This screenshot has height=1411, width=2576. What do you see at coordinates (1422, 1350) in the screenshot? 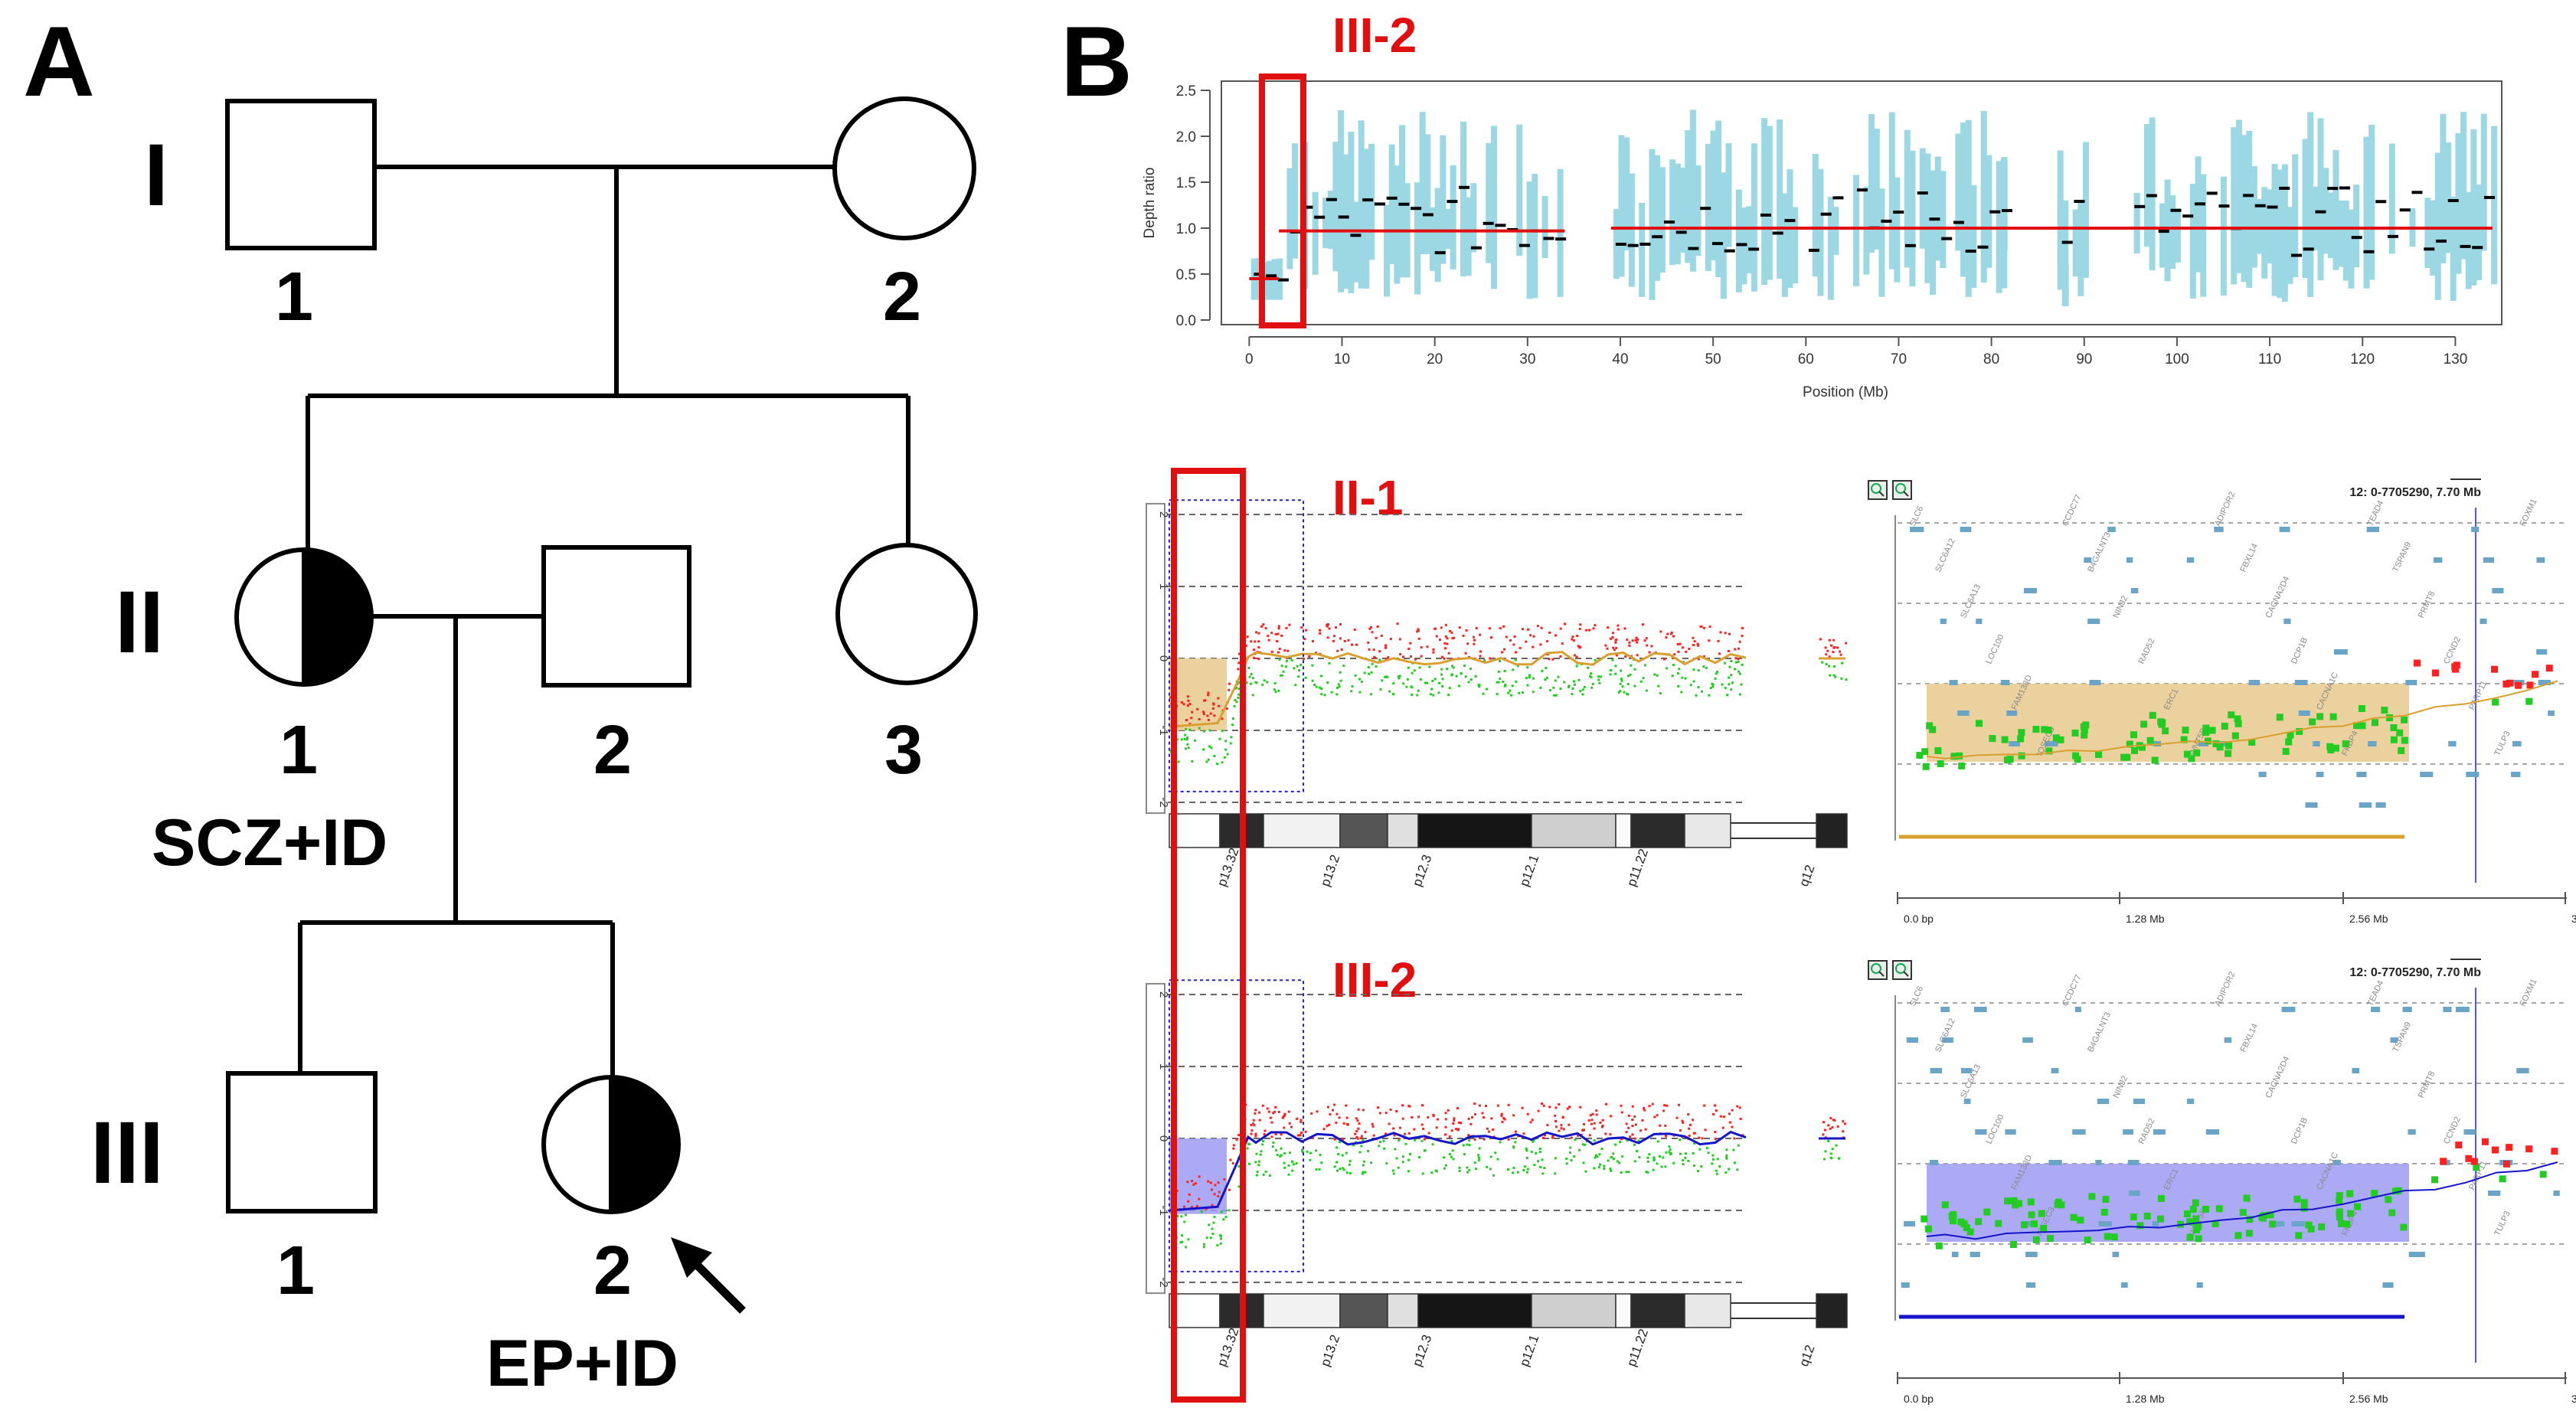
I see `ideogram-band-label: p12.3` at bounding box center [1422, 1350].